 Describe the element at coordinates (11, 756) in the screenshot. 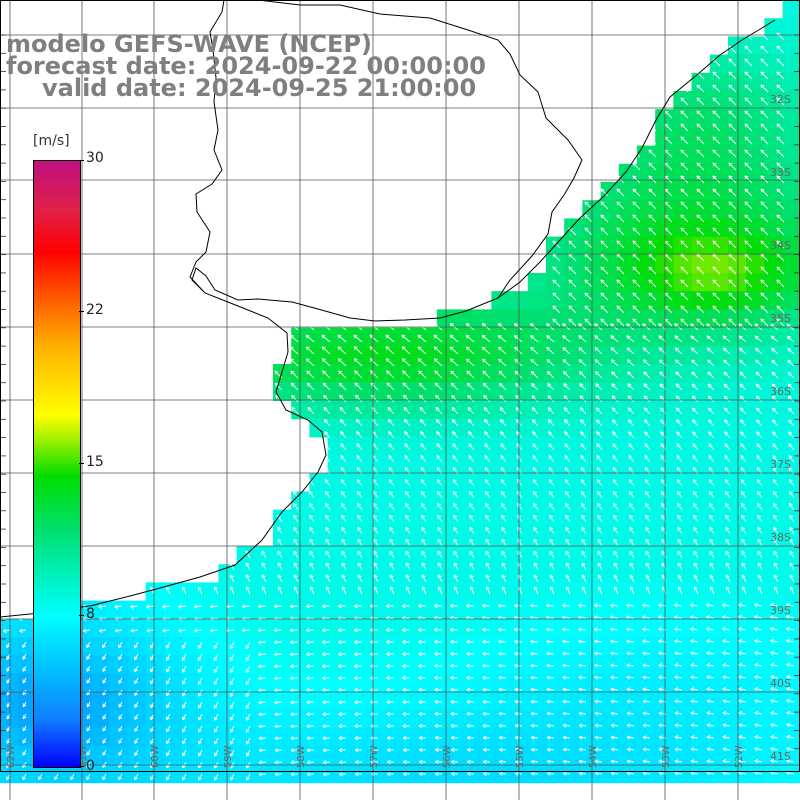

I see `lon-label: 62W` at that location.